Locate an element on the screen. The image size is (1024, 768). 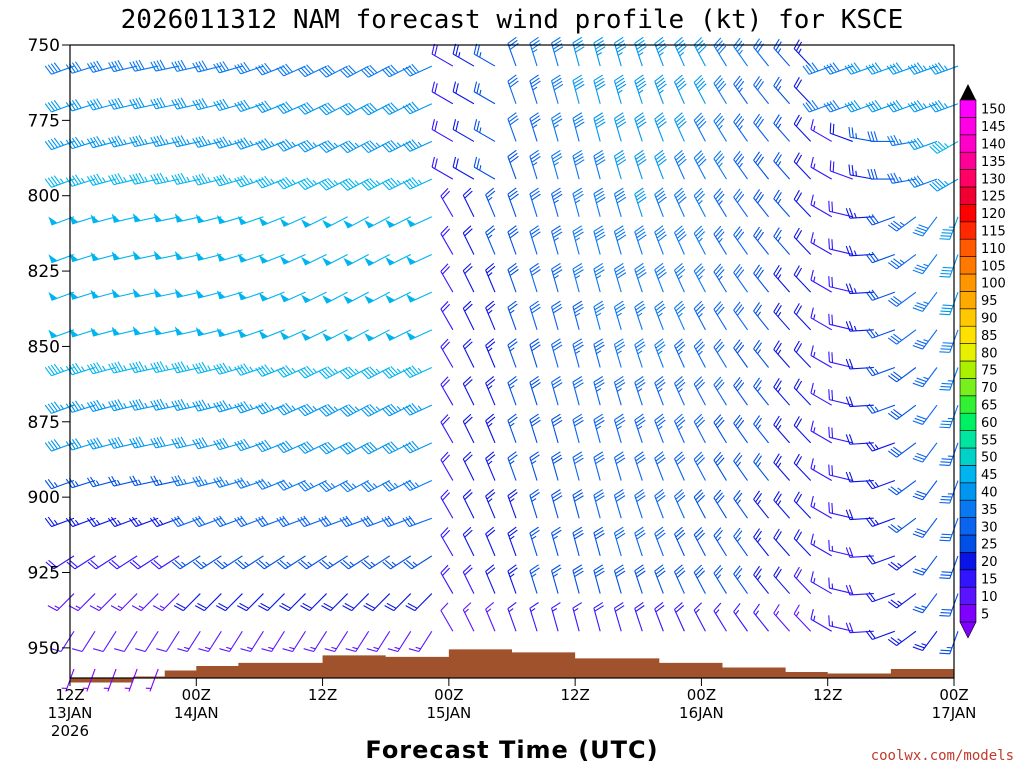
colorbar-label: 40 is located at coordinates (989, 493).